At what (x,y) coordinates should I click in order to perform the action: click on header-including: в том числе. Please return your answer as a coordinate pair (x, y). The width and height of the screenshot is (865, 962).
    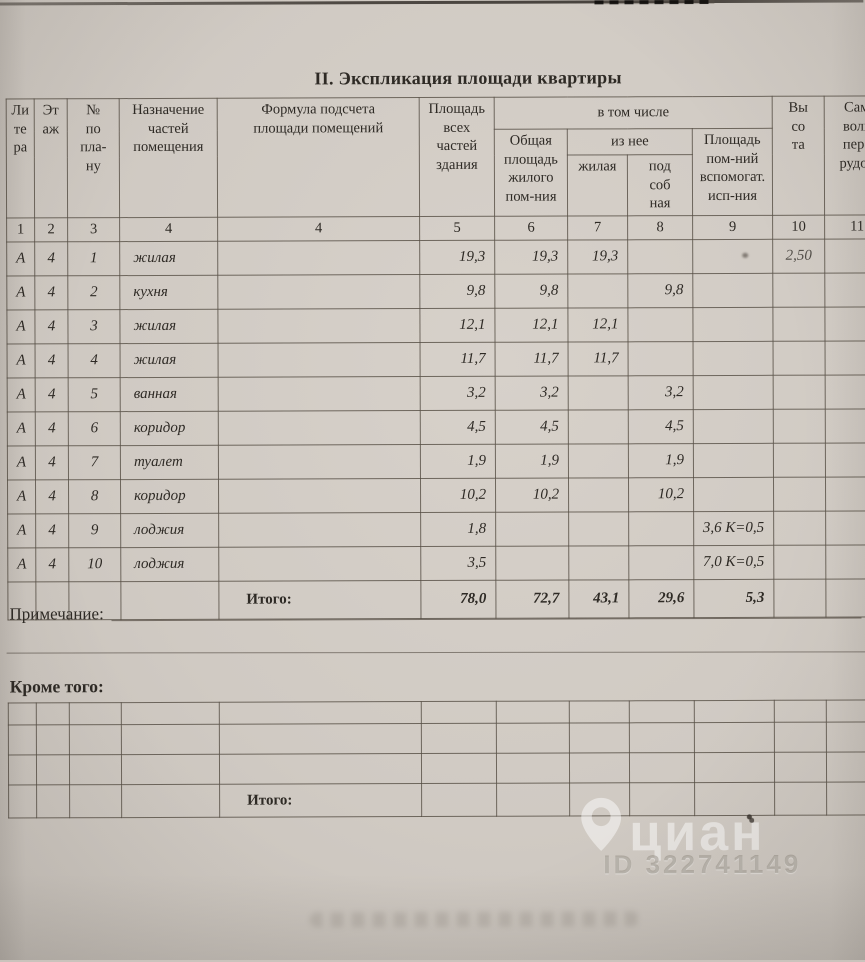
    Looking at the image, I should click on (633, 113).